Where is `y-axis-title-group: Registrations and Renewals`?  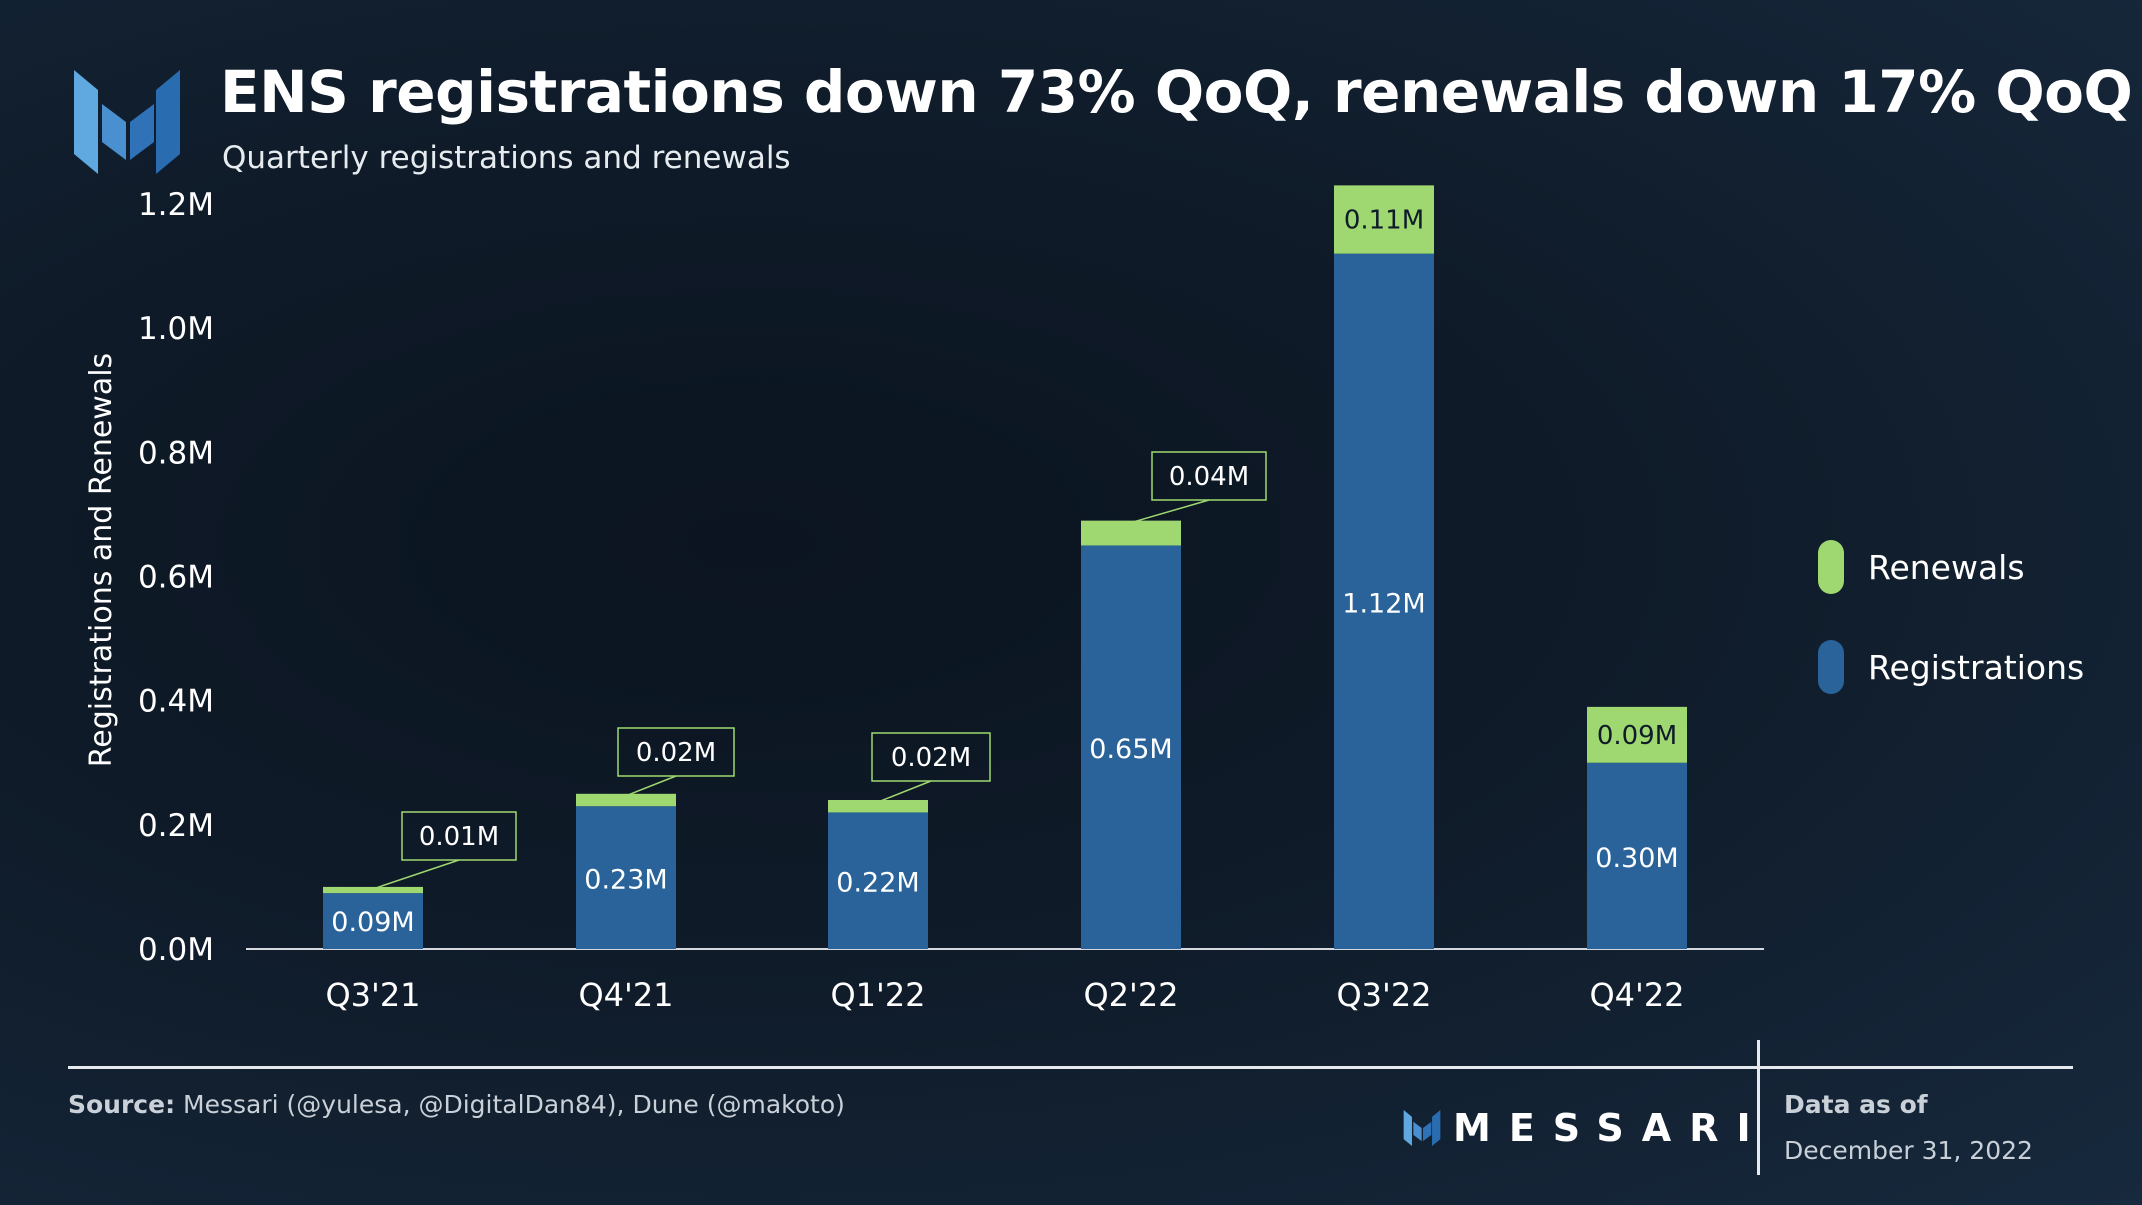
y-axis-title-group: Registrations and Renewals is located at coordinates (101, 560).